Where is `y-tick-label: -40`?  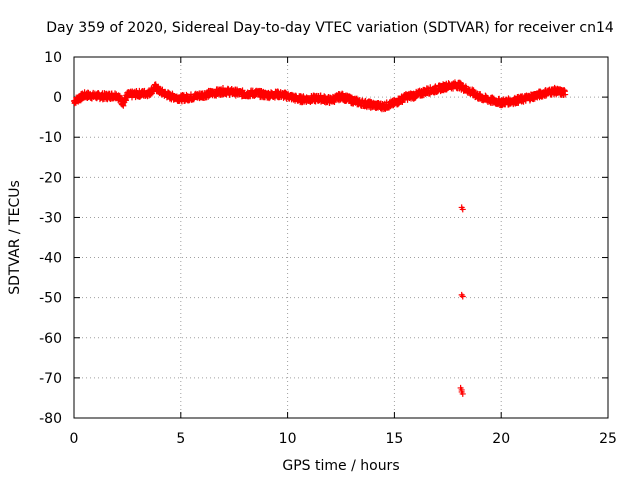 y-tick-label: -40 is located at coordinates (50, 259).